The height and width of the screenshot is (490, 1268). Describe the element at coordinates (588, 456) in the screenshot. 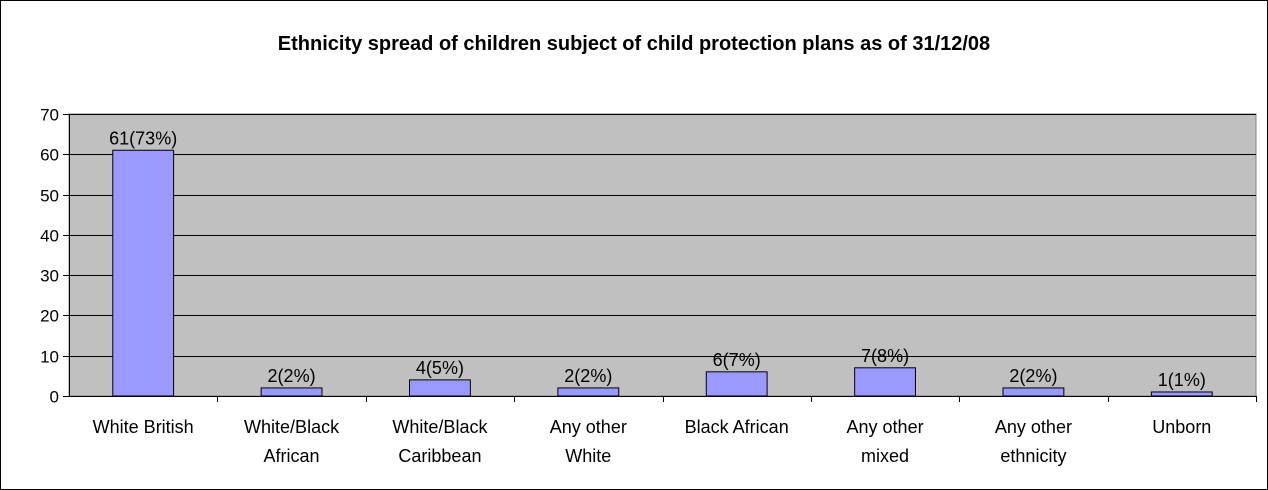

I see `x-tick-label: White` at that location.